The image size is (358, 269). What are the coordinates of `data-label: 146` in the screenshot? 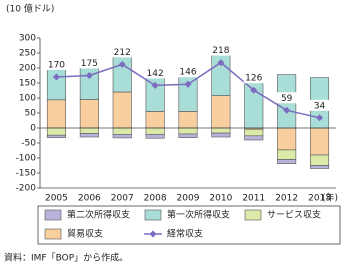 It's located at (187, 73).